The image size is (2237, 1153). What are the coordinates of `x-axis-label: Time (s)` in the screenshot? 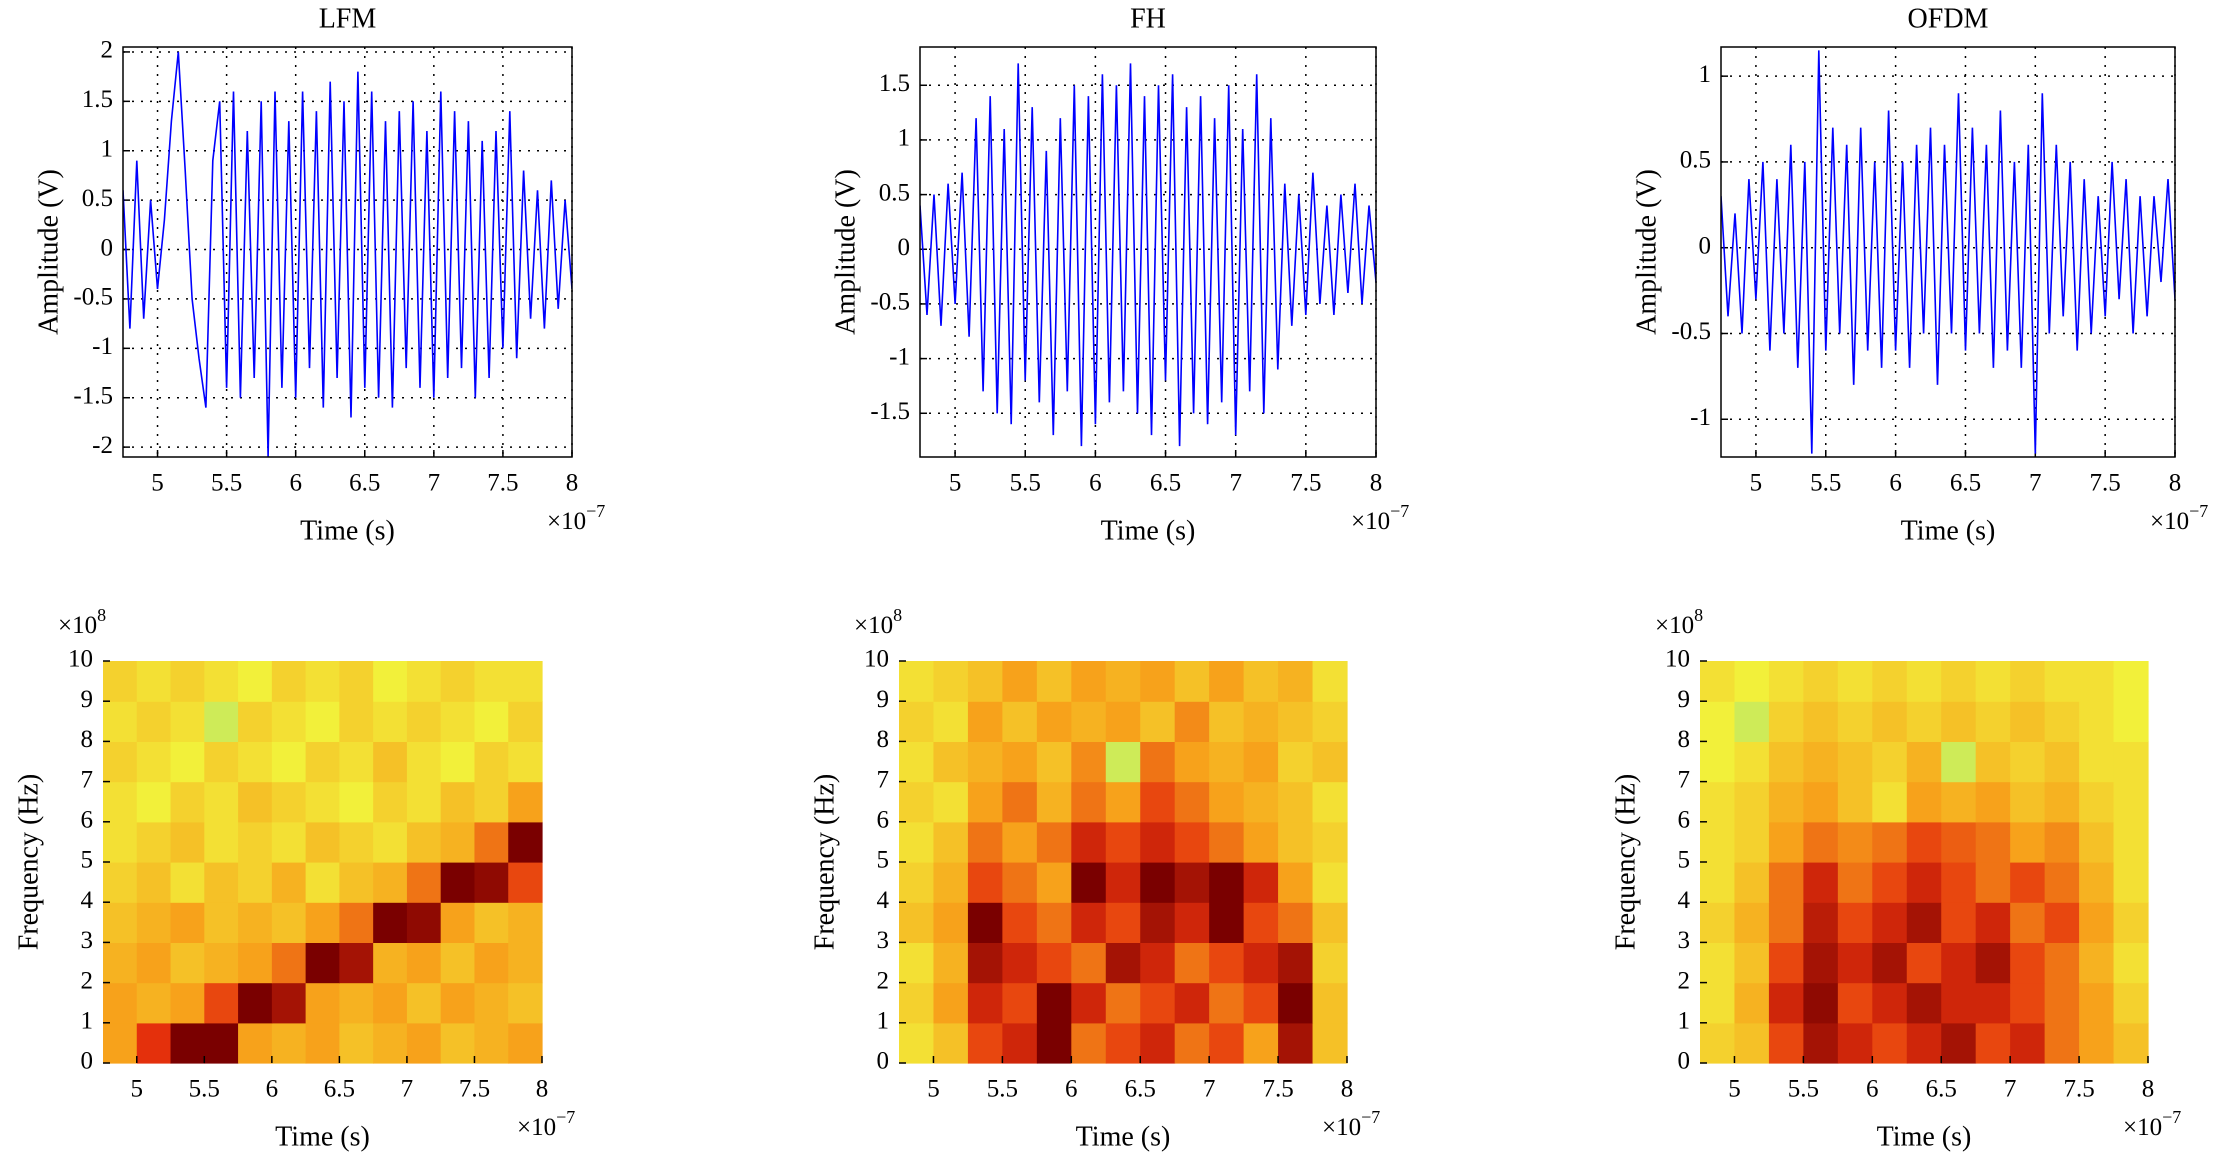 It's located at (322, 1136).